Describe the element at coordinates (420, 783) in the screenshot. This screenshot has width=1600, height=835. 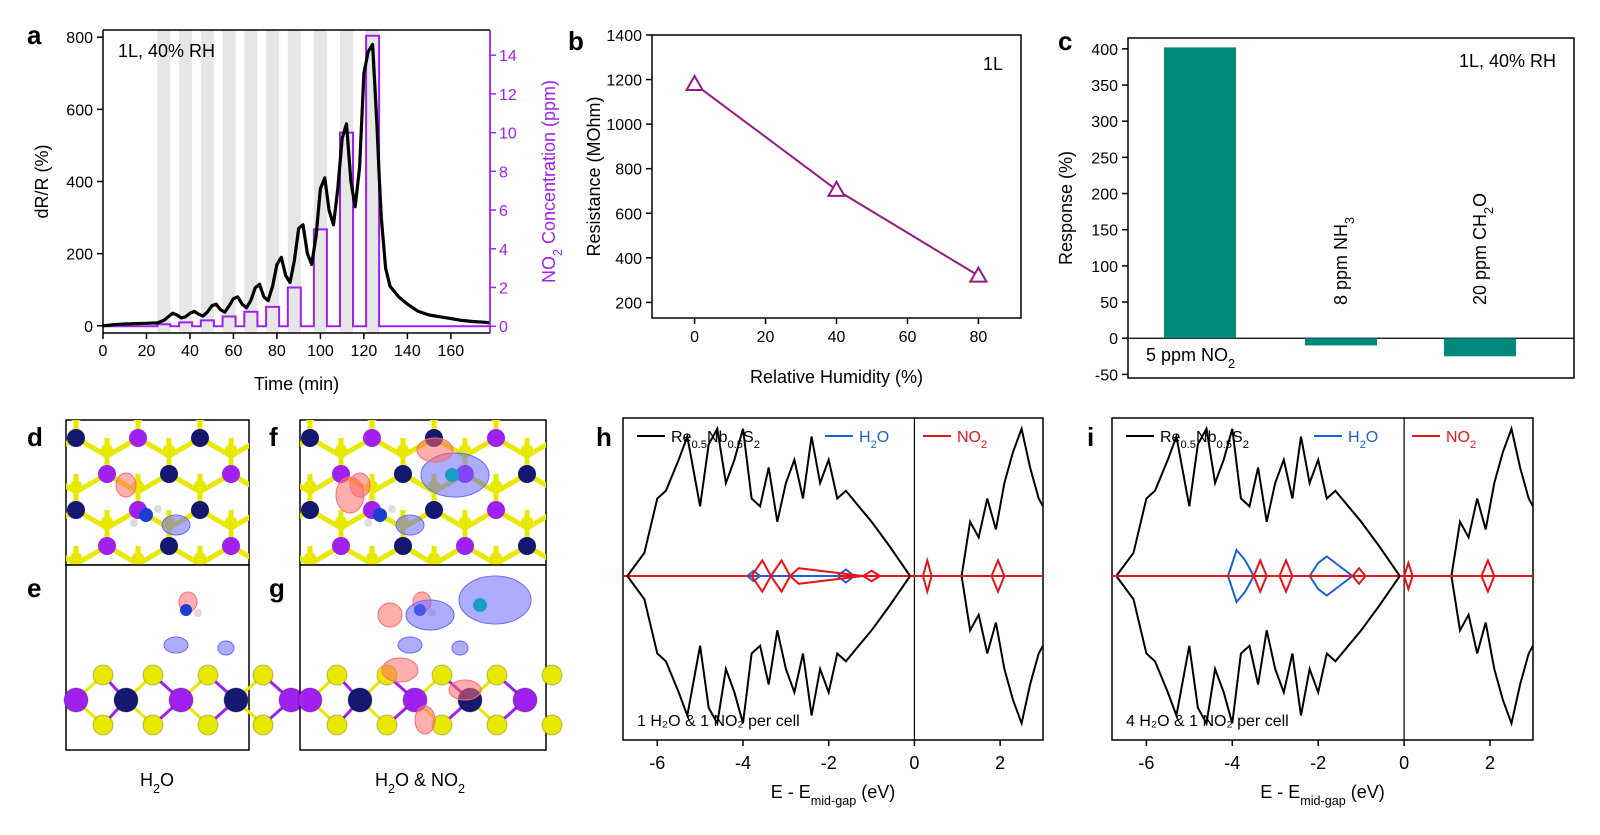
I see `structure-caption-right: H2O & NO2` at that location.